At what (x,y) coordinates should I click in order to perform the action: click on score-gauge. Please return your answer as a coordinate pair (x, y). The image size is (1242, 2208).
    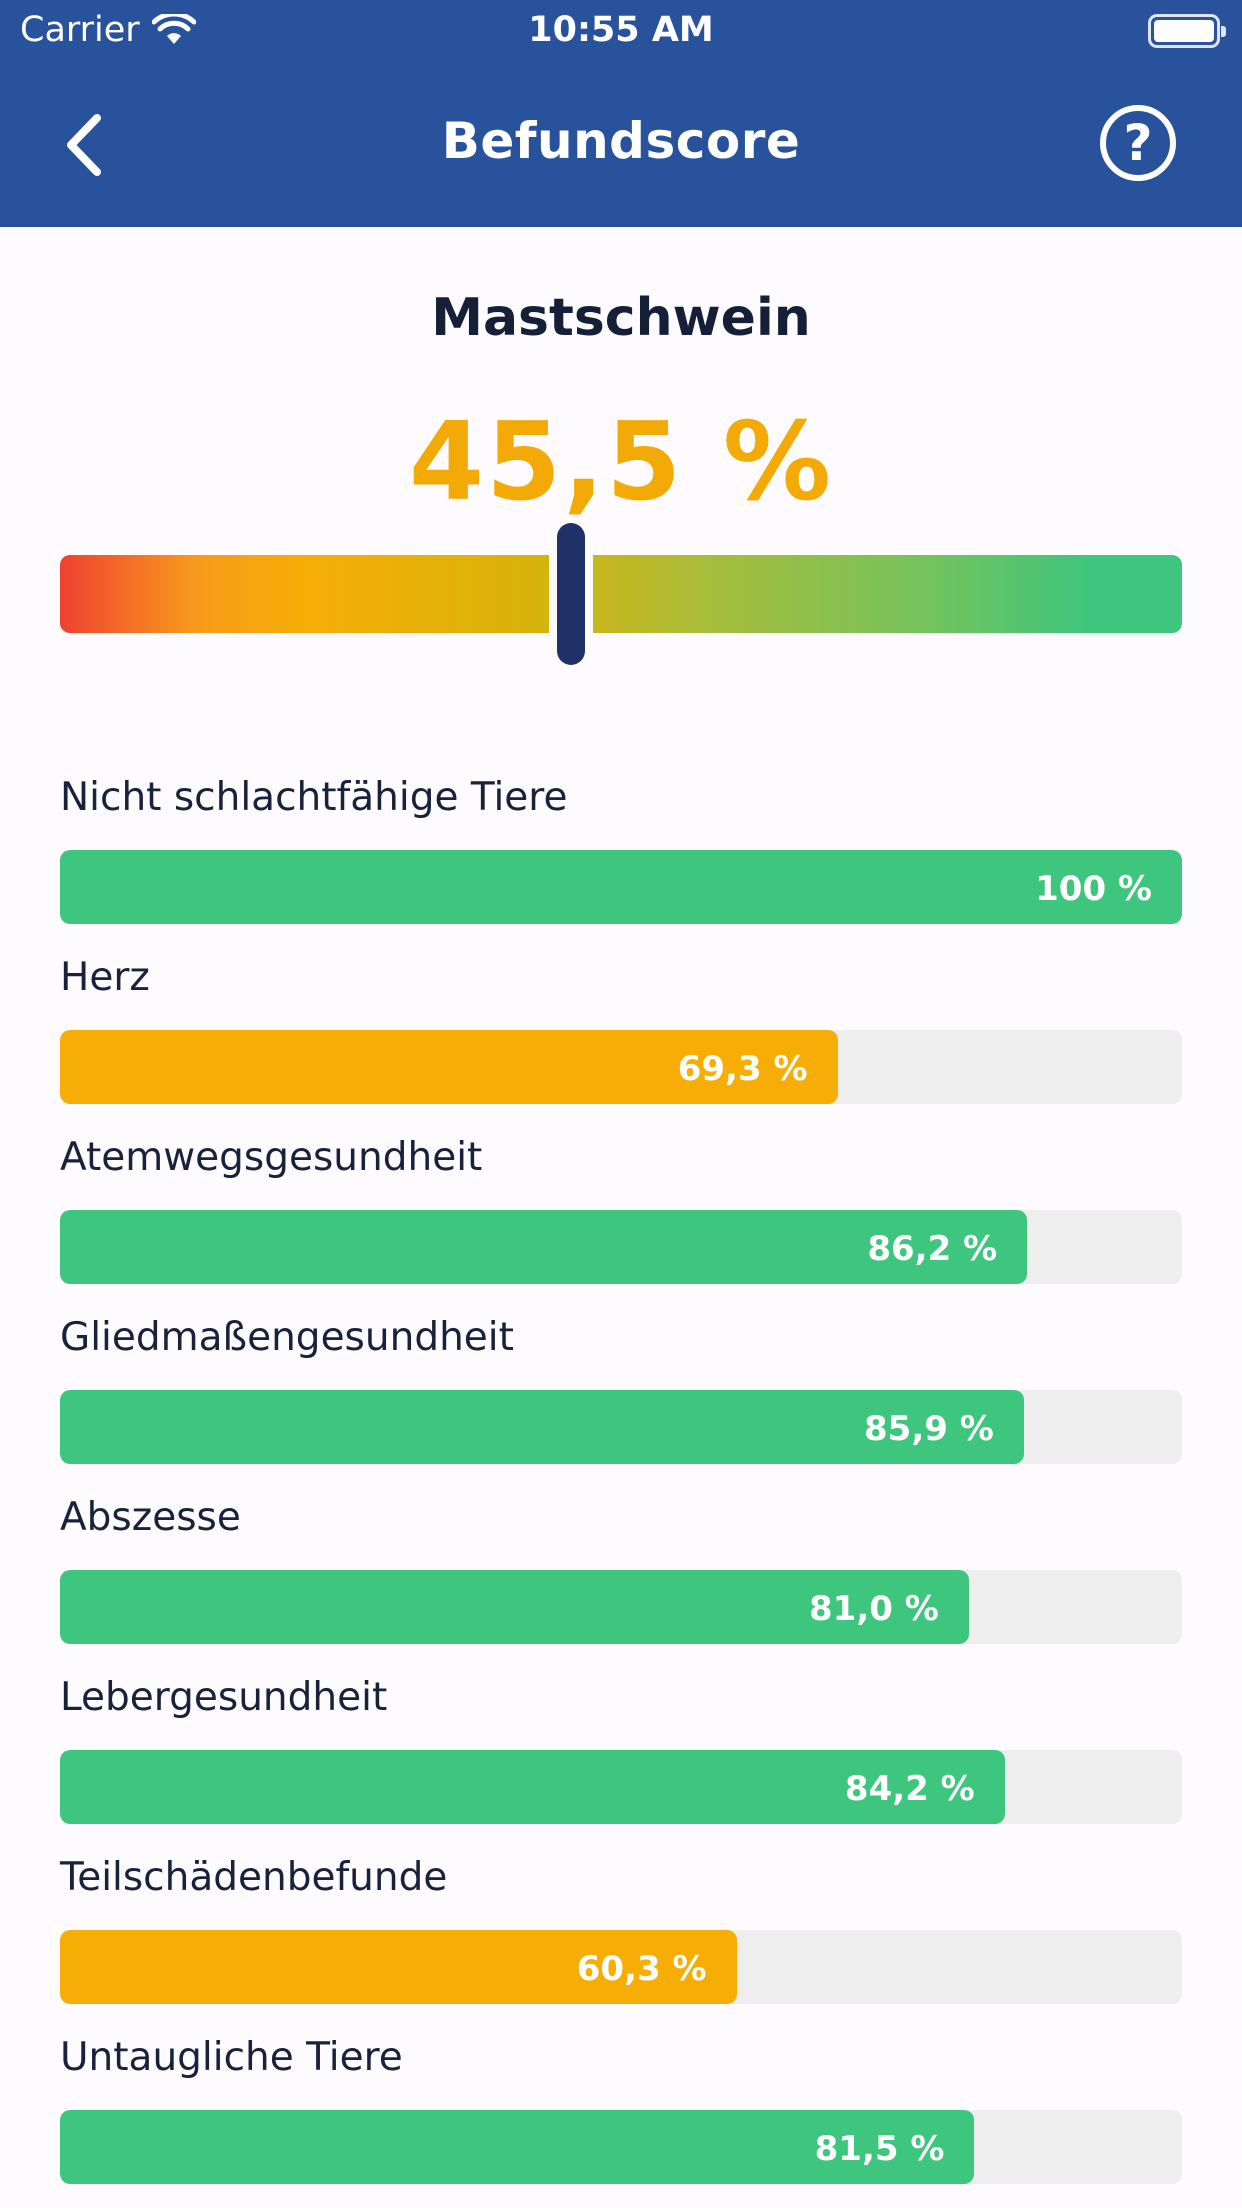
    Looking at the image, I should click on (621, 594).